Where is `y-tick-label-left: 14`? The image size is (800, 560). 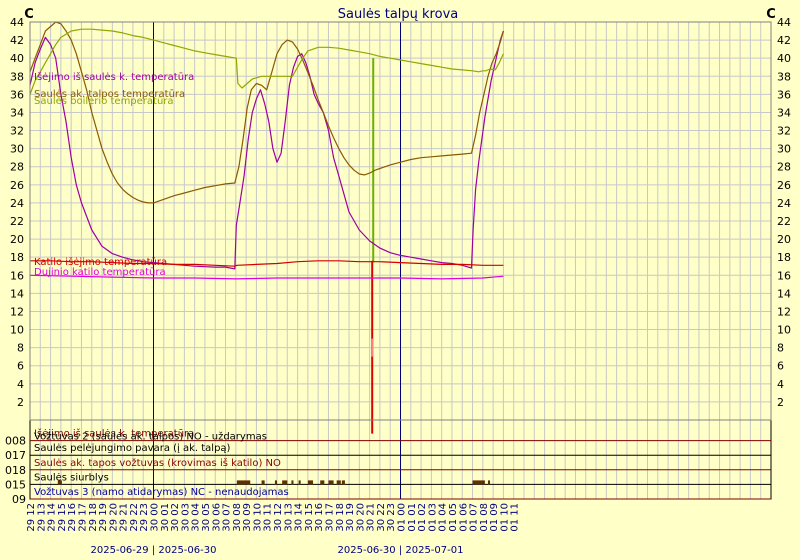 y-tick-label-left: 14 is located at coordinates (17, 293).